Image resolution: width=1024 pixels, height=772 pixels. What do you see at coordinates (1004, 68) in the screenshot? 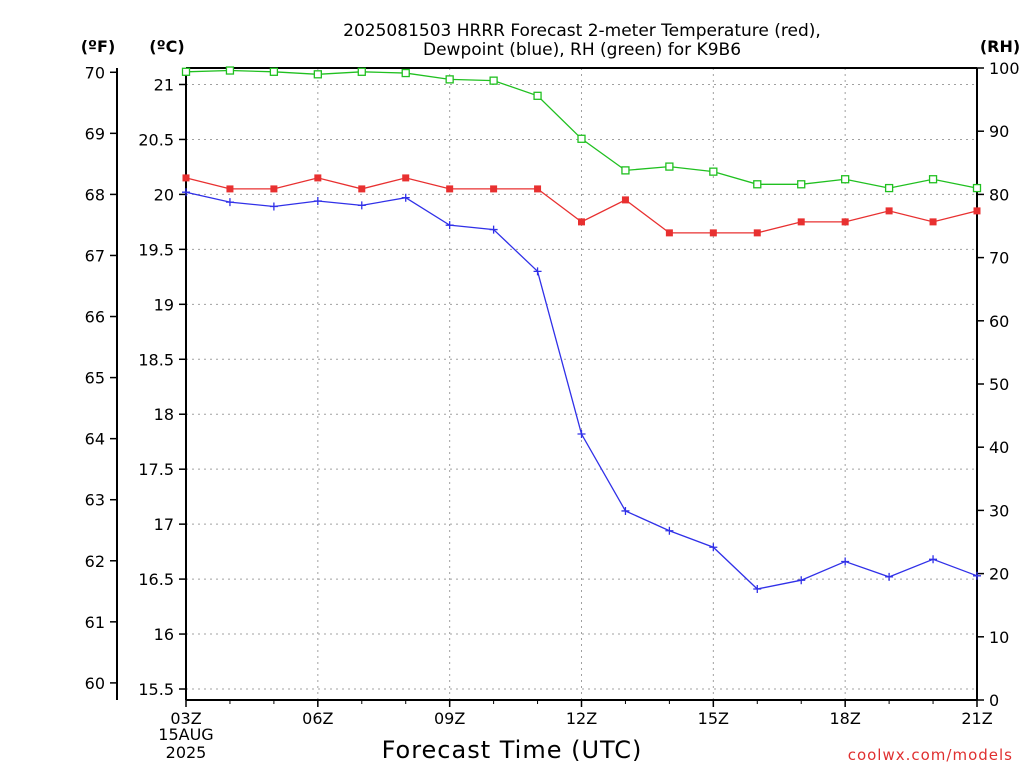
I see `rh-tick-label: 100` at bounding box center [1004, 68].